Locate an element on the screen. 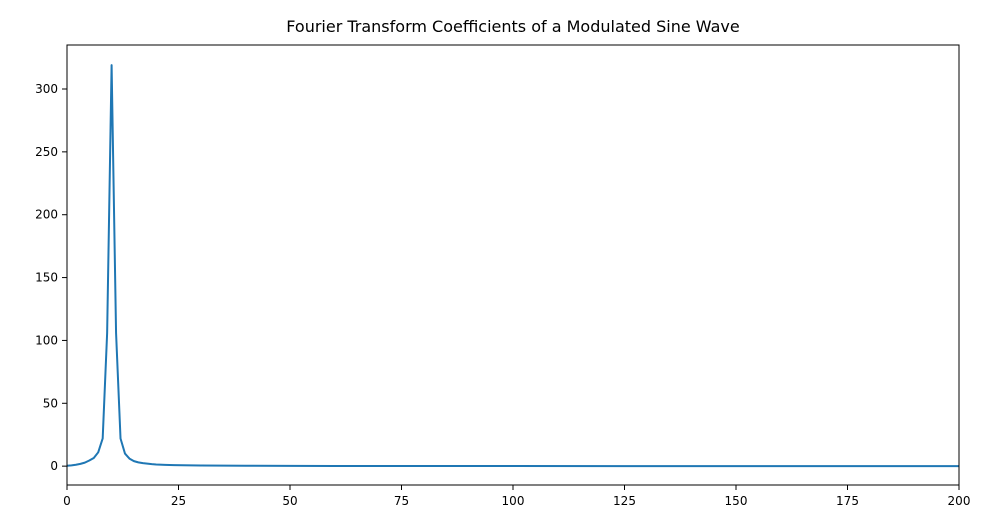 This screenshot has width=992, height=527. x-tick-label: 175 is located at coordinates (847, 501).